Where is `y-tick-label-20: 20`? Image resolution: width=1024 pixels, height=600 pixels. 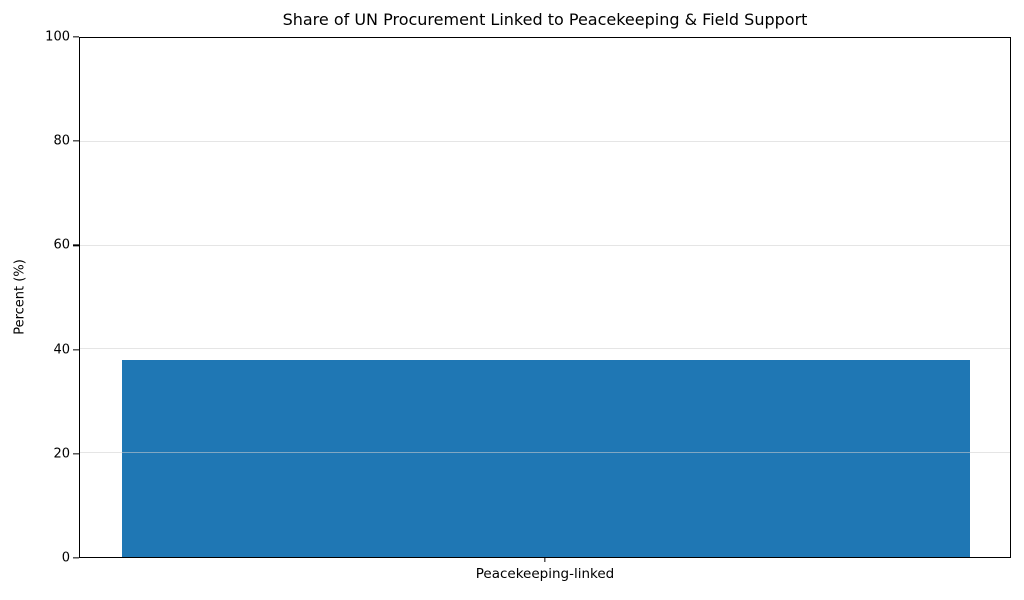 y-tick-label-20: 20 is located at coordinates (61, 454).